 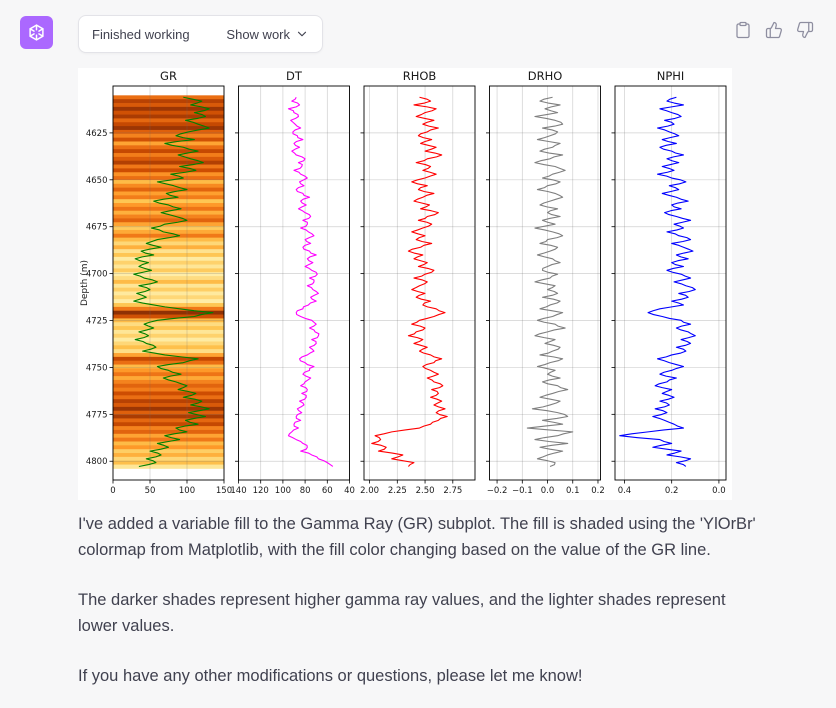 I want to click on assistant-avatar, so click(x=36, y=32).